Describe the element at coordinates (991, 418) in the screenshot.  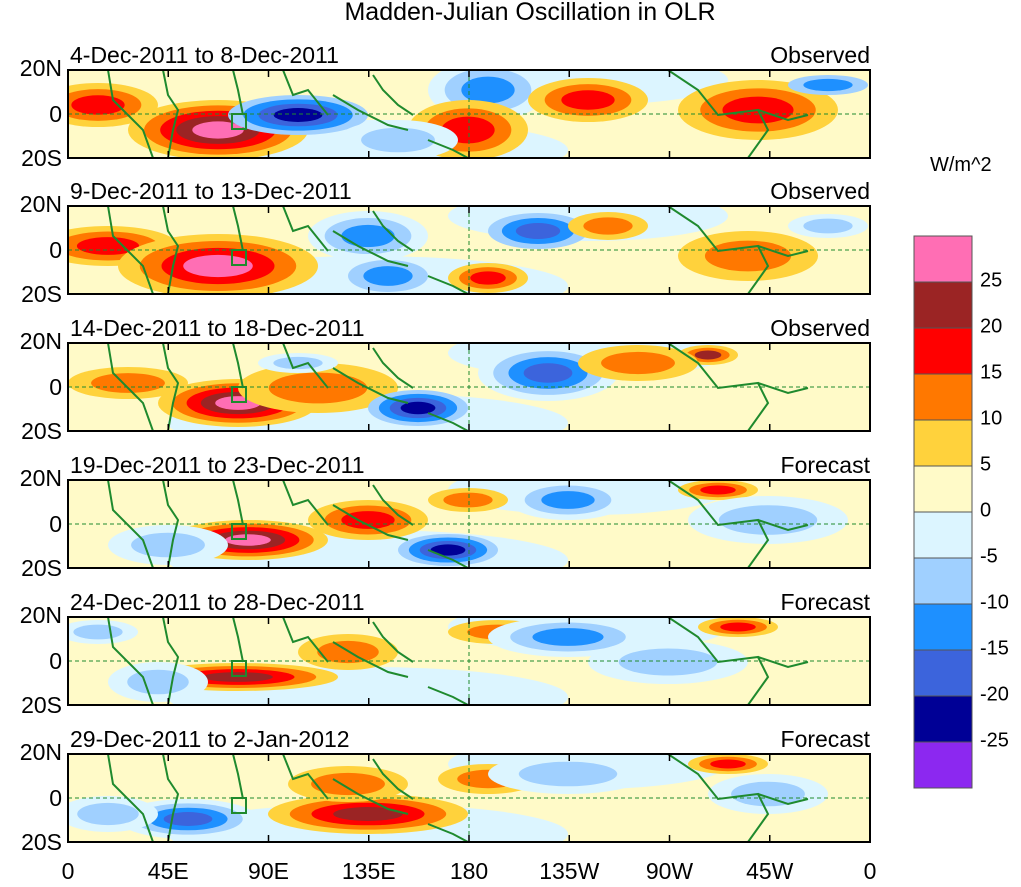
I see `colorbar-tick-label: 10` at that location.